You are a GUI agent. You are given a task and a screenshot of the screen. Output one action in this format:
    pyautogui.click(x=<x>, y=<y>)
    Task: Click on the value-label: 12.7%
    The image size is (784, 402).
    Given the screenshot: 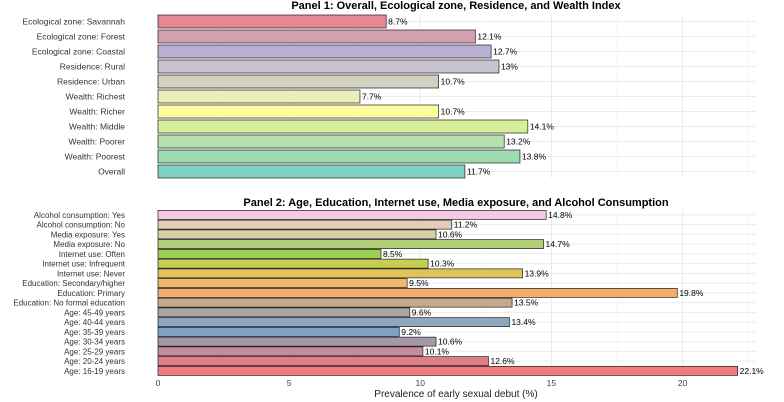 What is the action you would take?
    pyautogui.click(x=505, y=52)
    